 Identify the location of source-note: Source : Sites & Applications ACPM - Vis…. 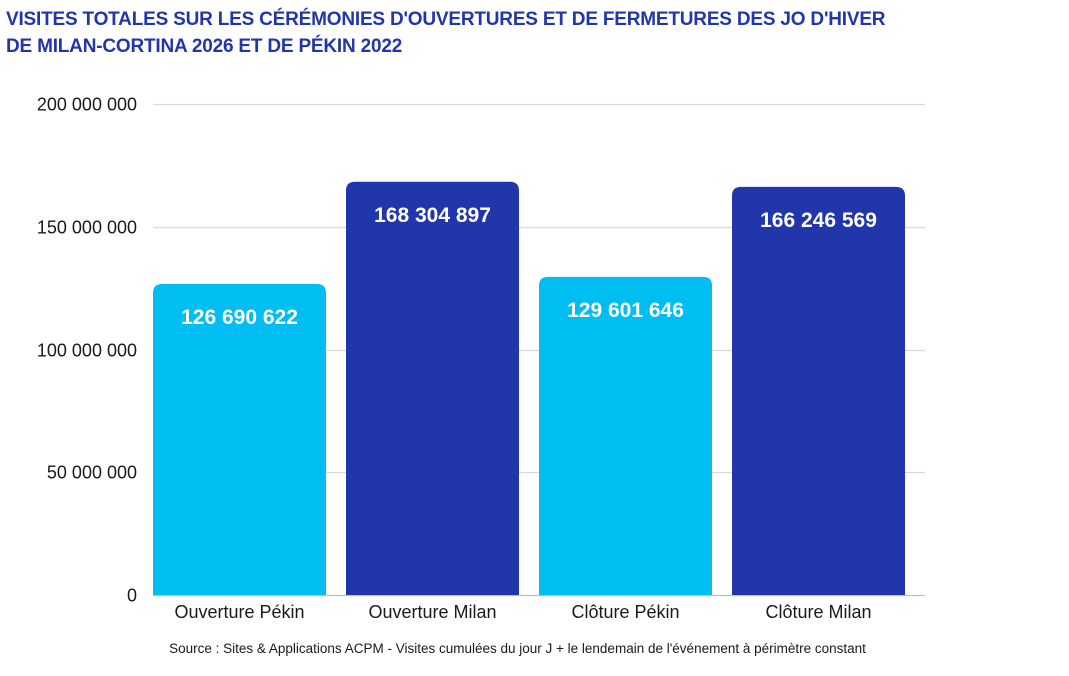
(517, 648).